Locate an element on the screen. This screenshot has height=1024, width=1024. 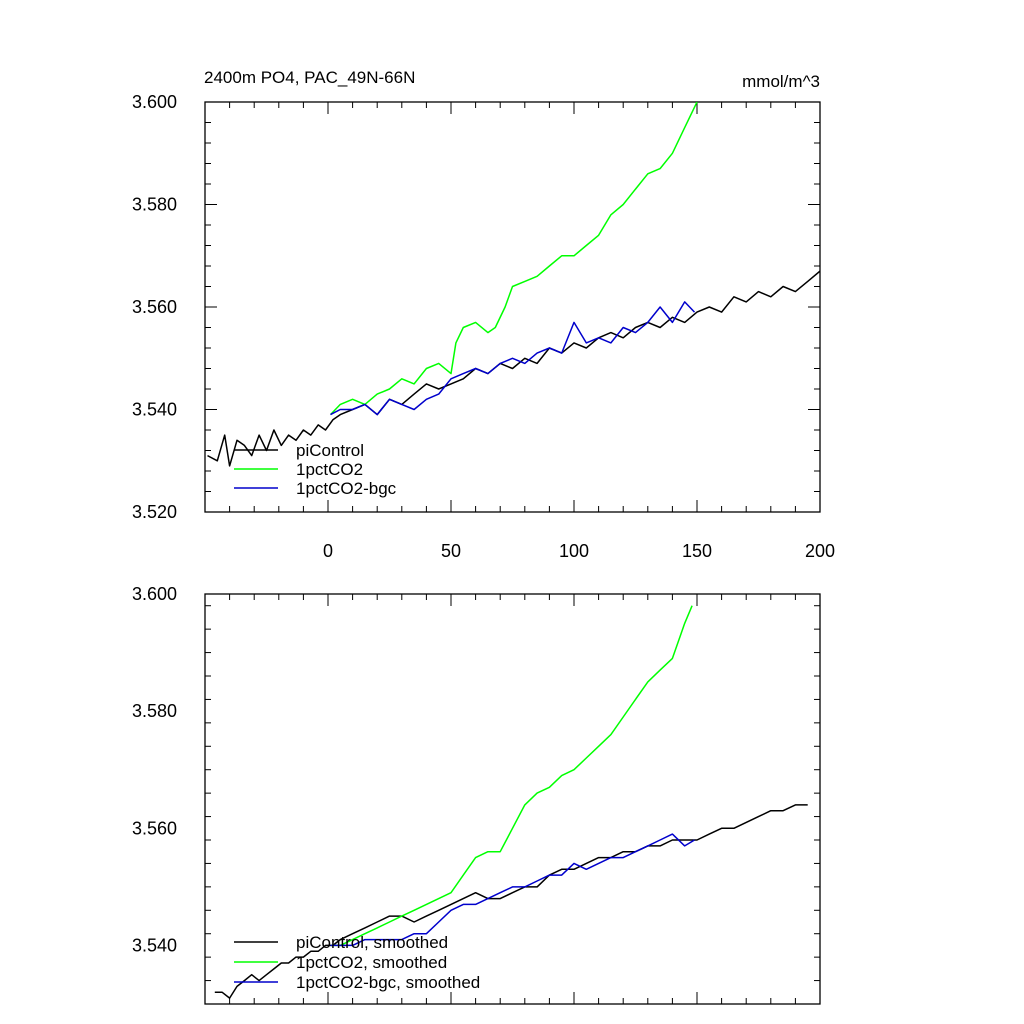
units-label: mmol/m^3 is located at coordinates (781, 81).